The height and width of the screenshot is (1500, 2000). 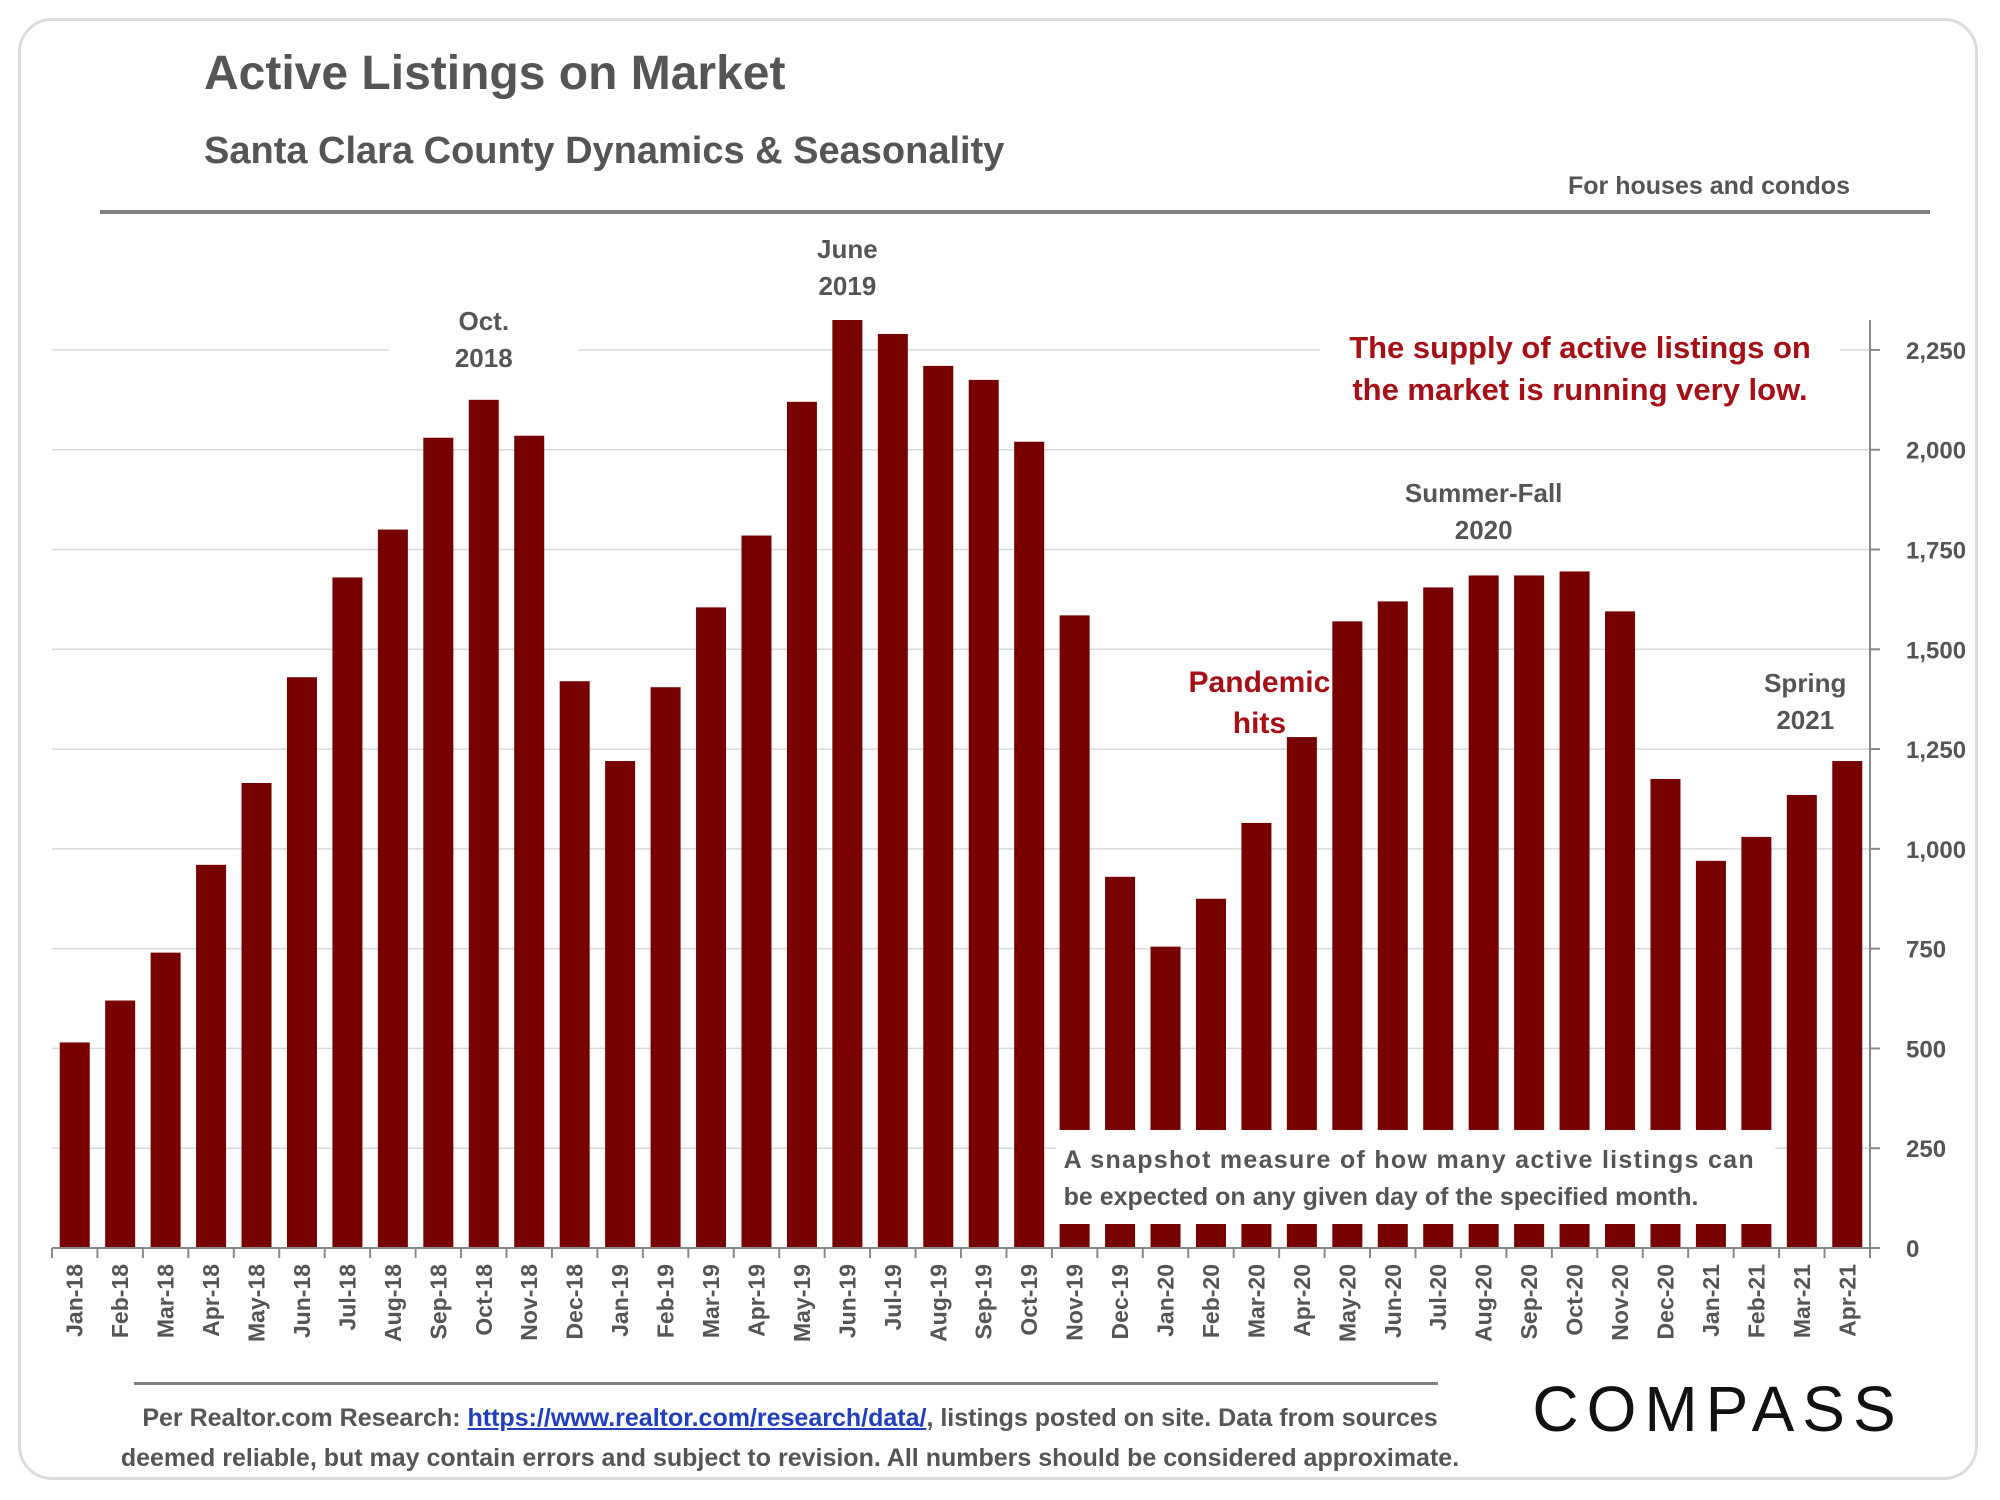 I want to click on x-tick-label: Feb-18, so click(x=120, y=1301).